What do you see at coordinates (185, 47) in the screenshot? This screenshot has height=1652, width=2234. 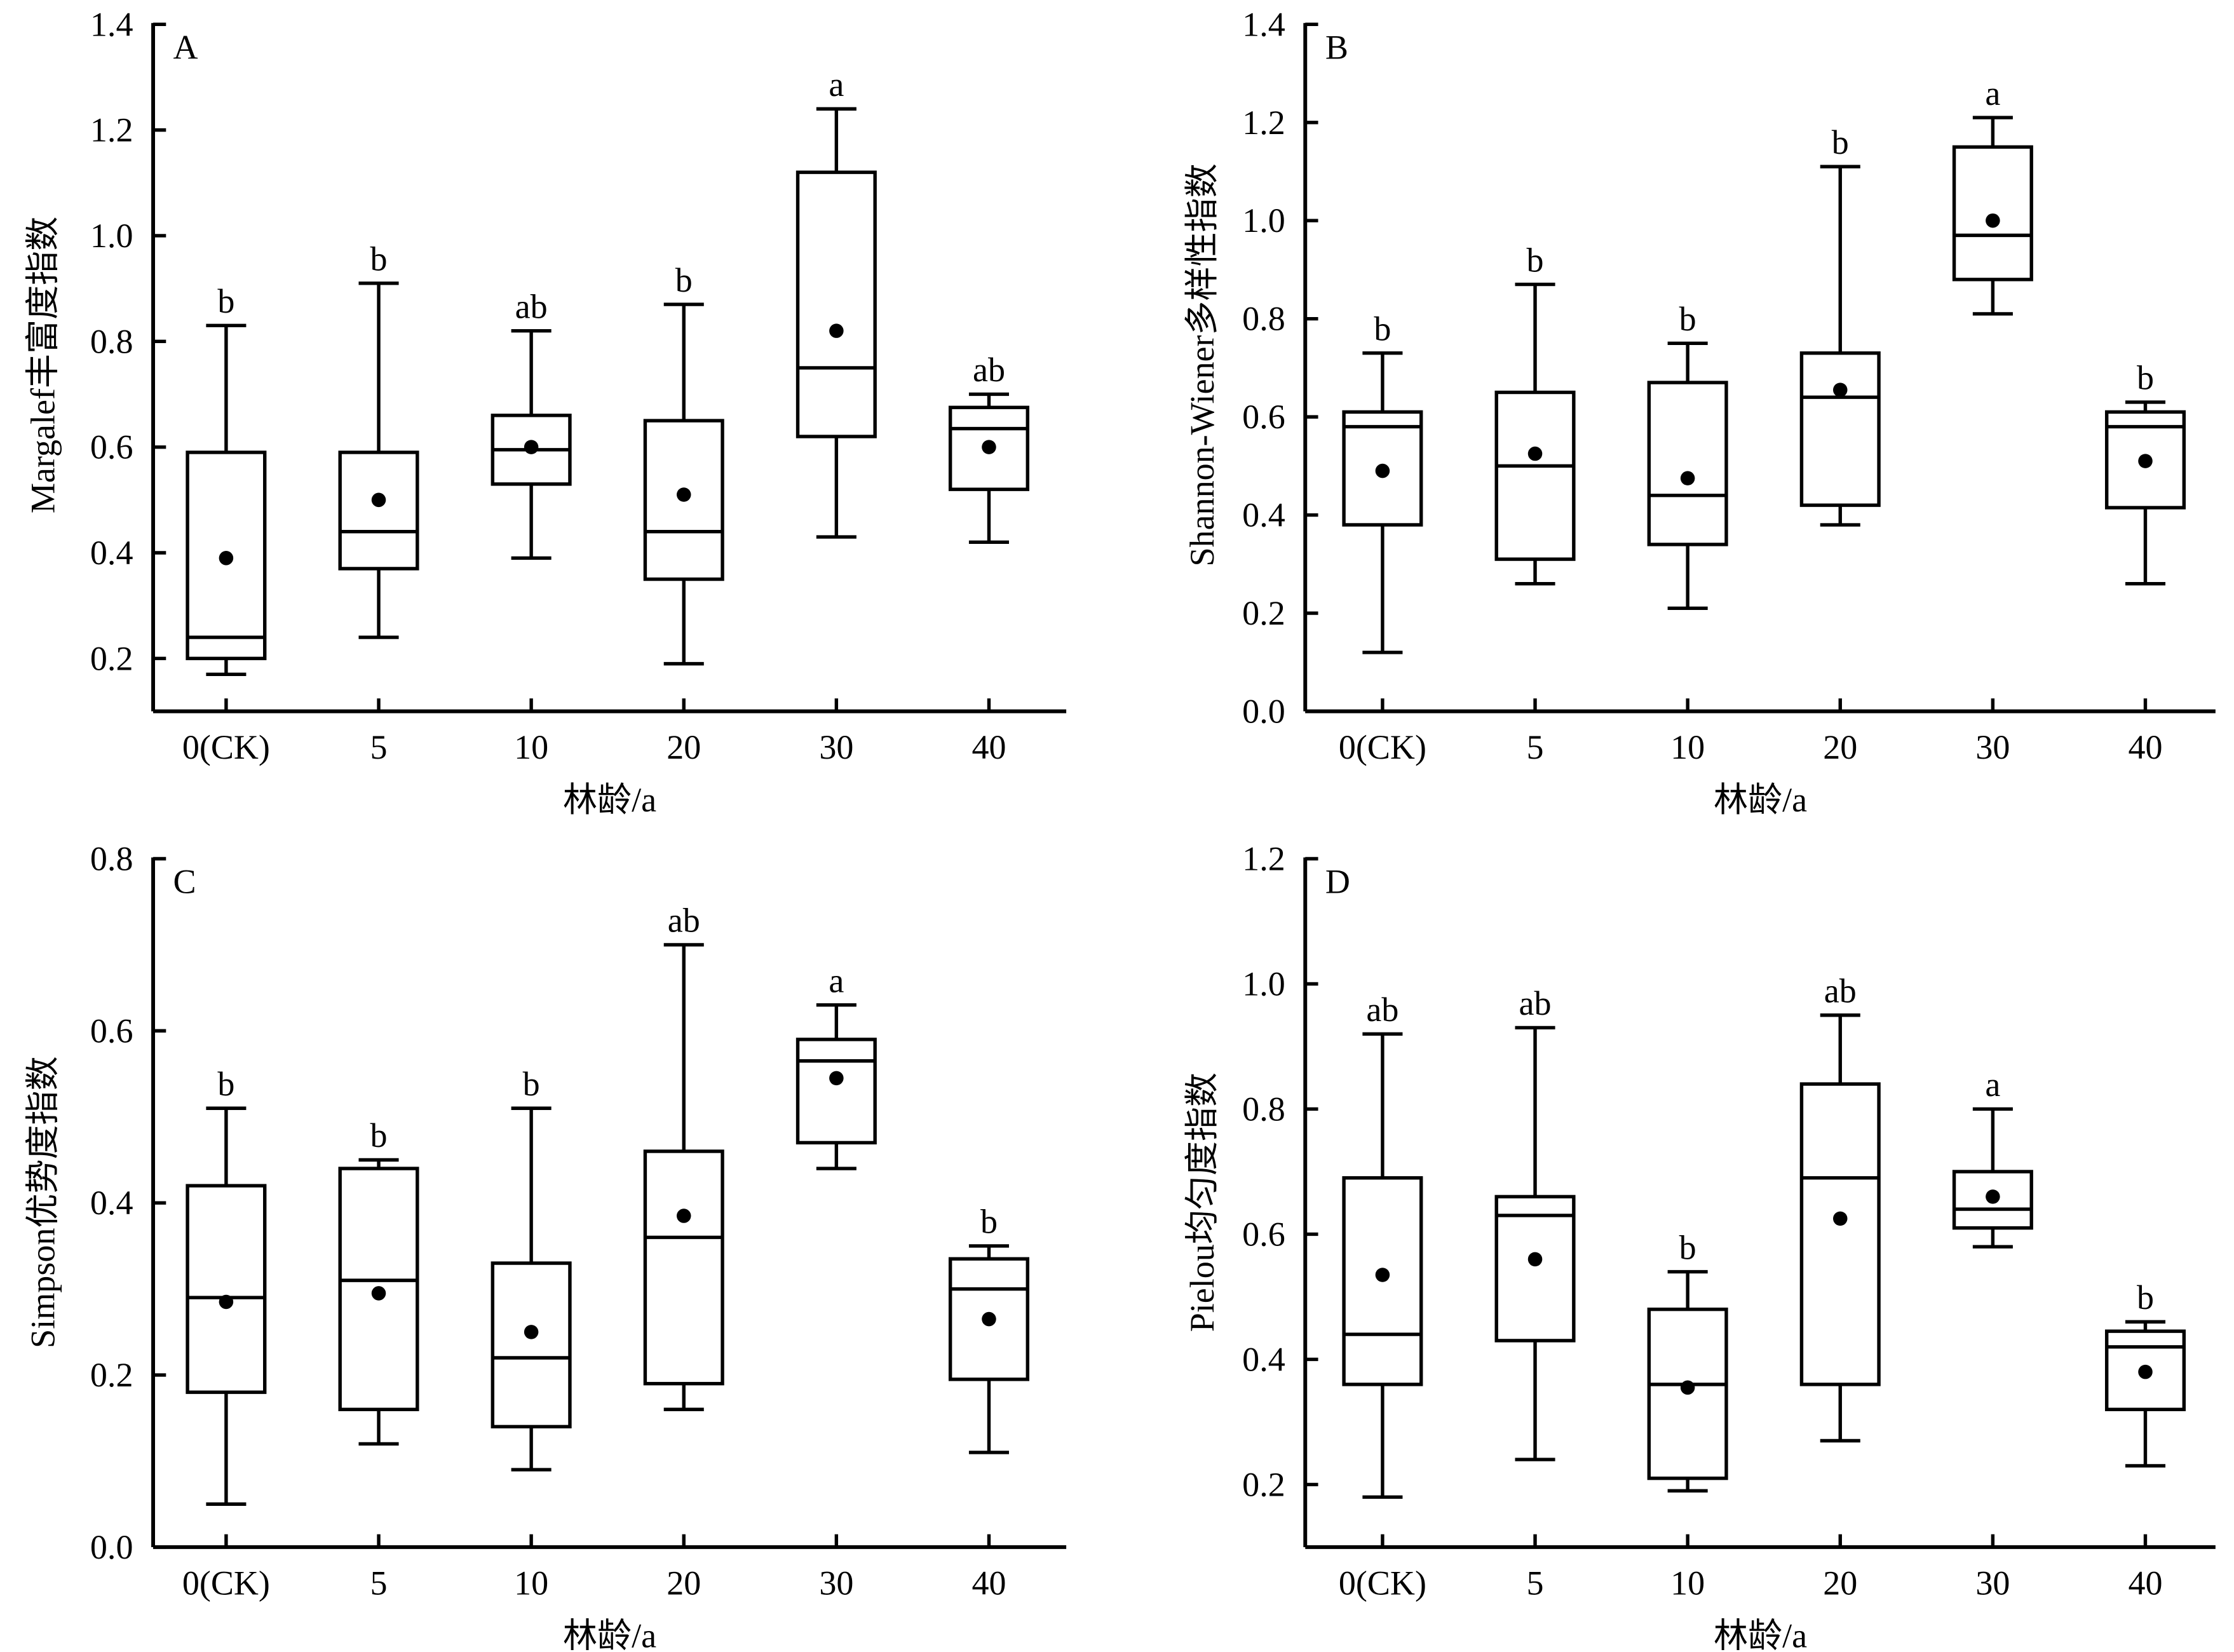 I see `panel-label: A` at bounding box center [185, 47].